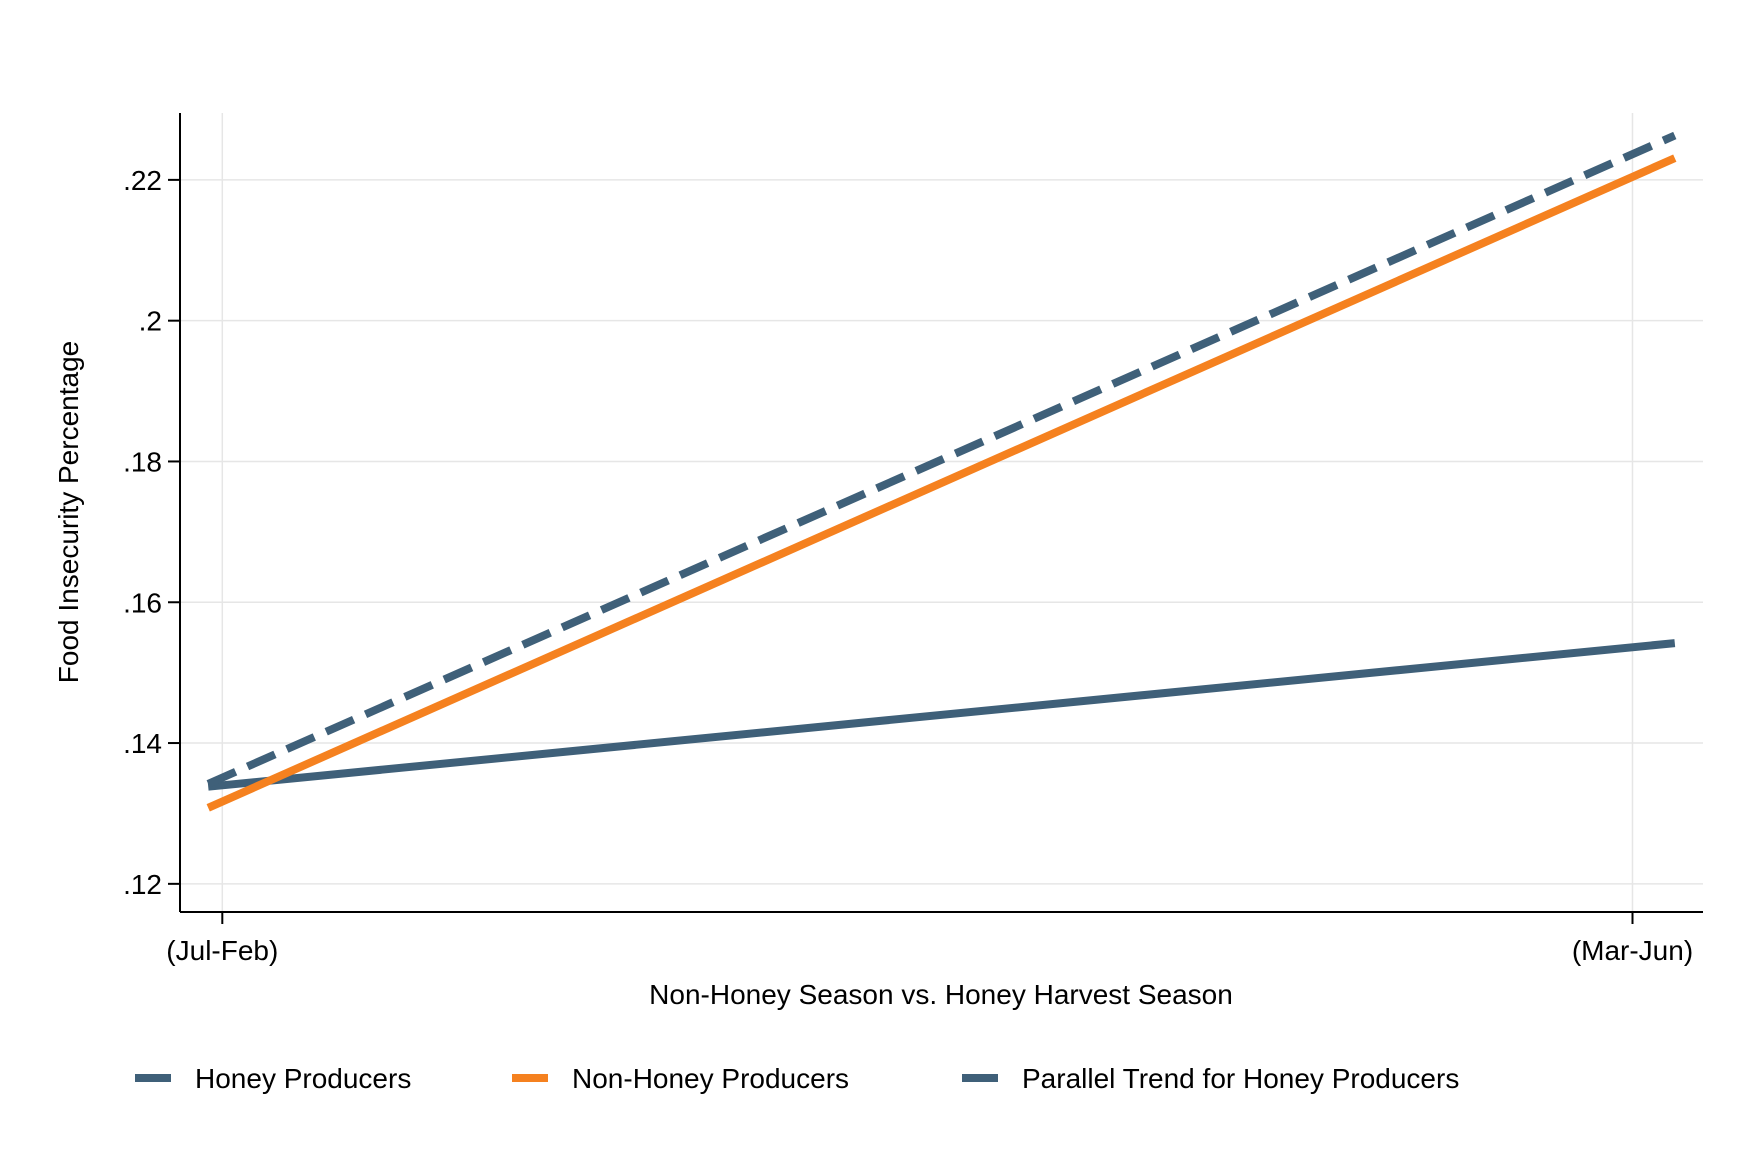  Describe the element at coordinates (303, 1078) in the screenshot. I see `legend-label-0: Honey Producers` at that location.